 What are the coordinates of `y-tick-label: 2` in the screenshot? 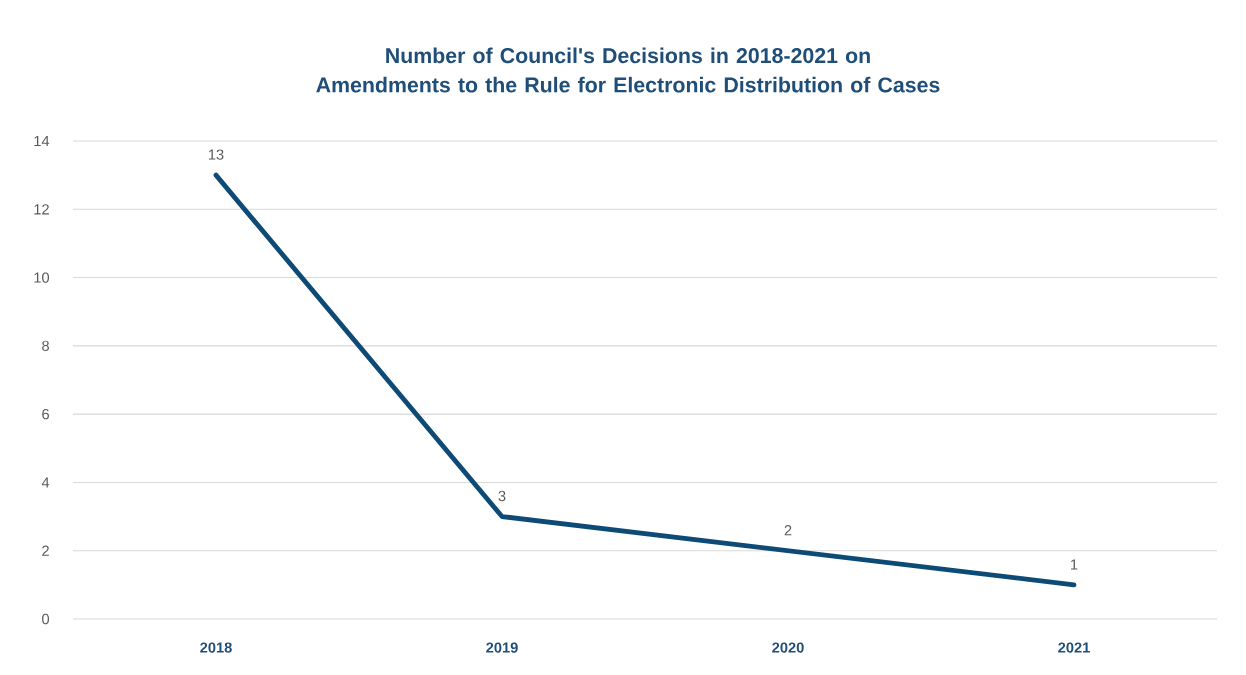 It's located at (45, 550).